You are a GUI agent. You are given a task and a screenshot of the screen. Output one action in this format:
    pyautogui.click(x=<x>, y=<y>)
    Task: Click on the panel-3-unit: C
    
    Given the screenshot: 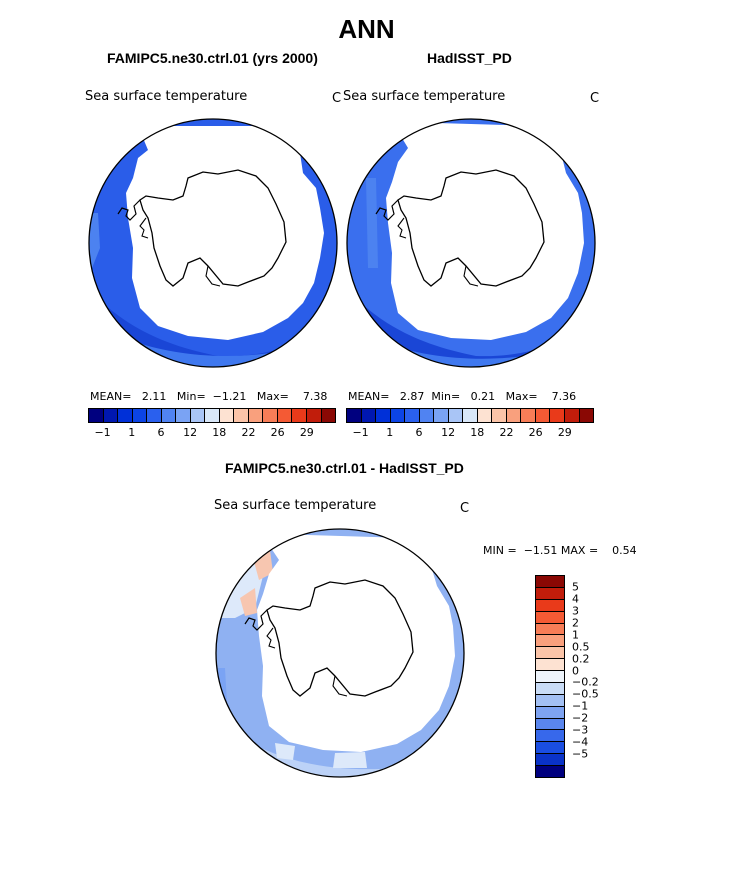 What is the action you would take?
    pyautogui.click(x=465, y=508)
    